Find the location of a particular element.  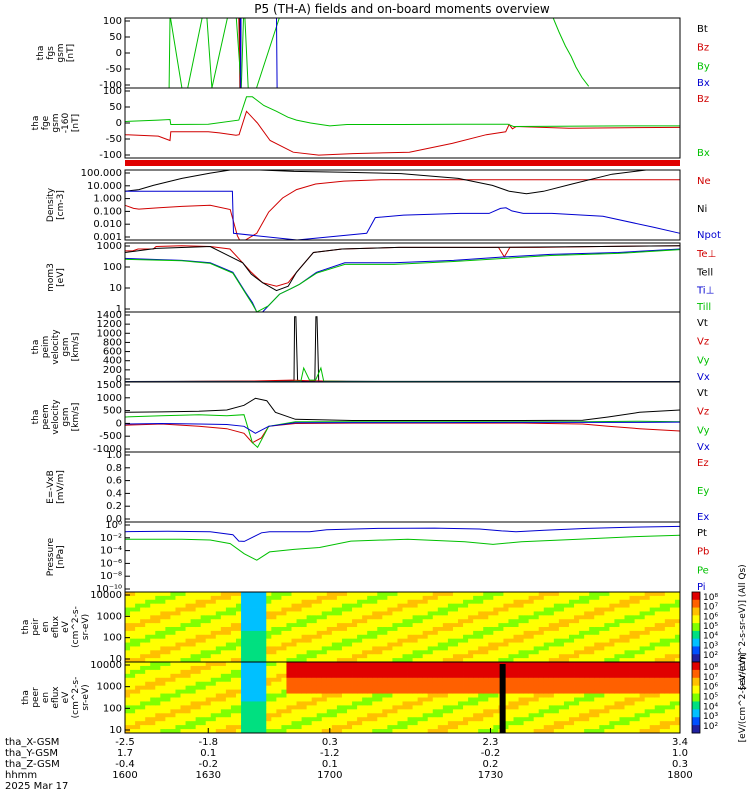

y-axis-label: tha is located at coordinates (36, 123).